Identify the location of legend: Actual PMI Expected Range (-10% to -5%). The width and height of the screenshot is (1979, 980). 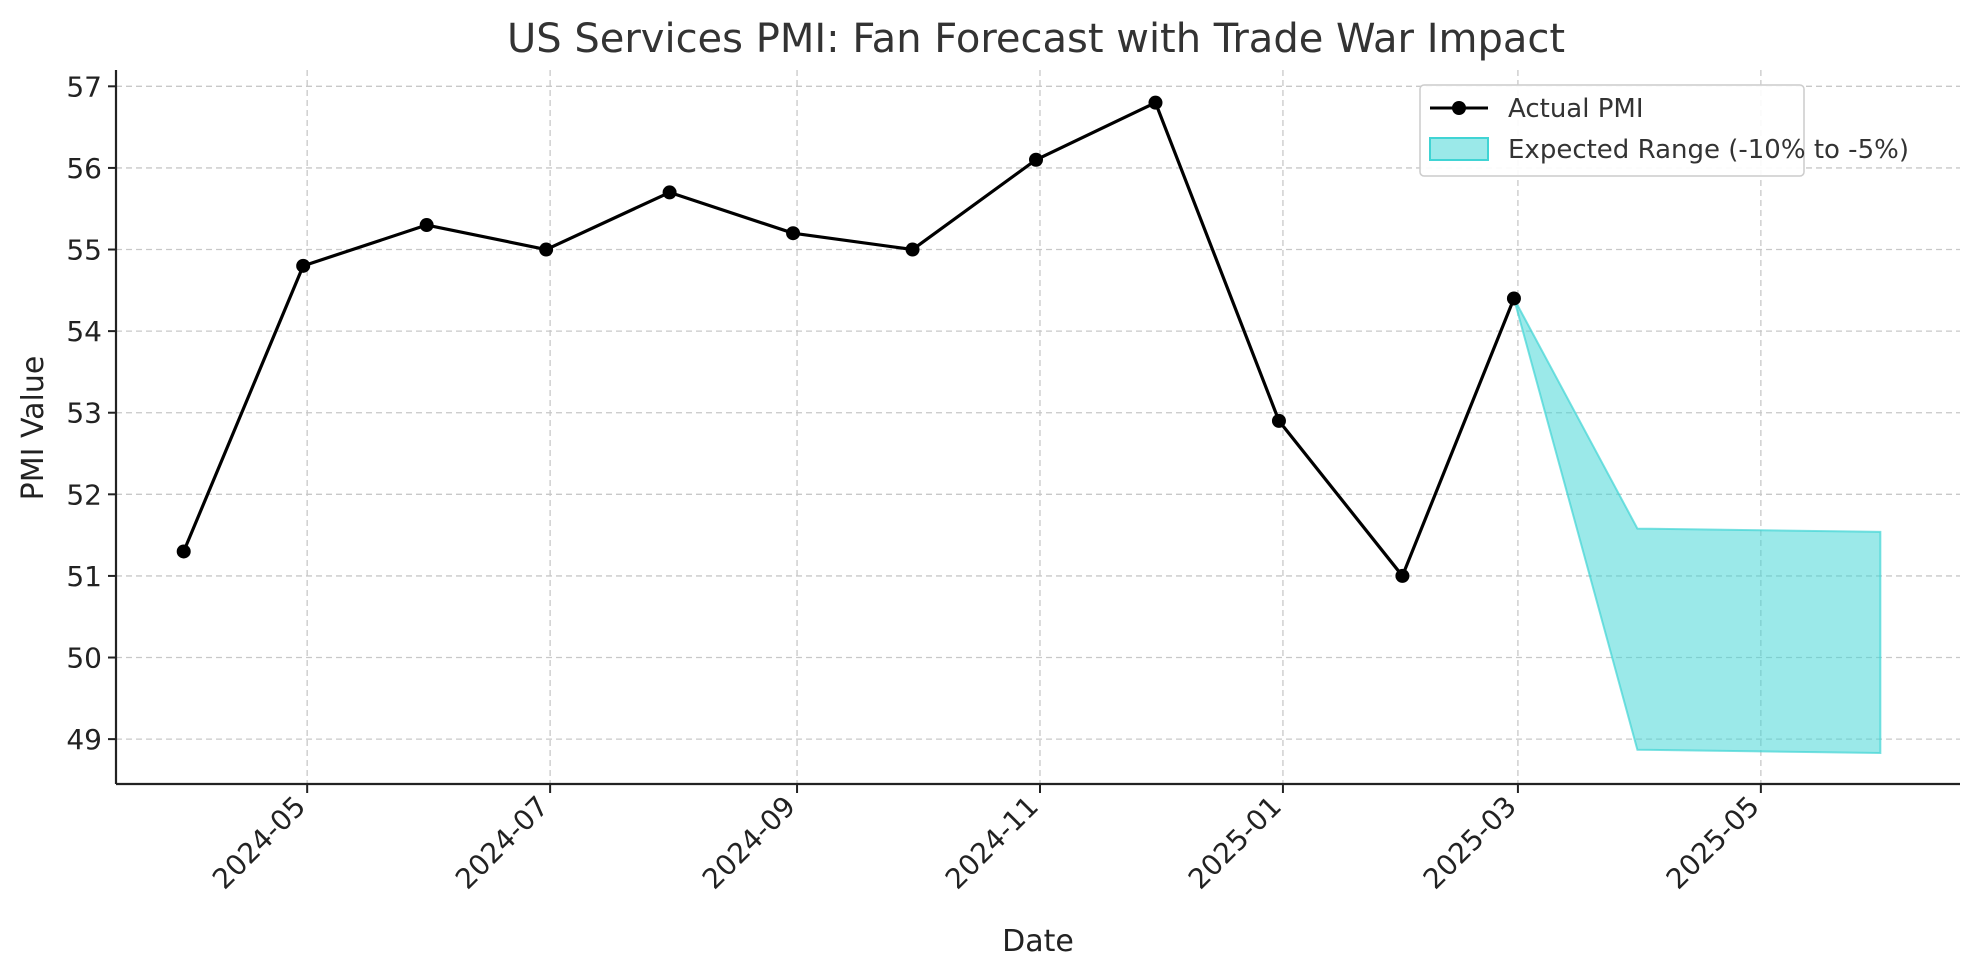
(1664, 130).